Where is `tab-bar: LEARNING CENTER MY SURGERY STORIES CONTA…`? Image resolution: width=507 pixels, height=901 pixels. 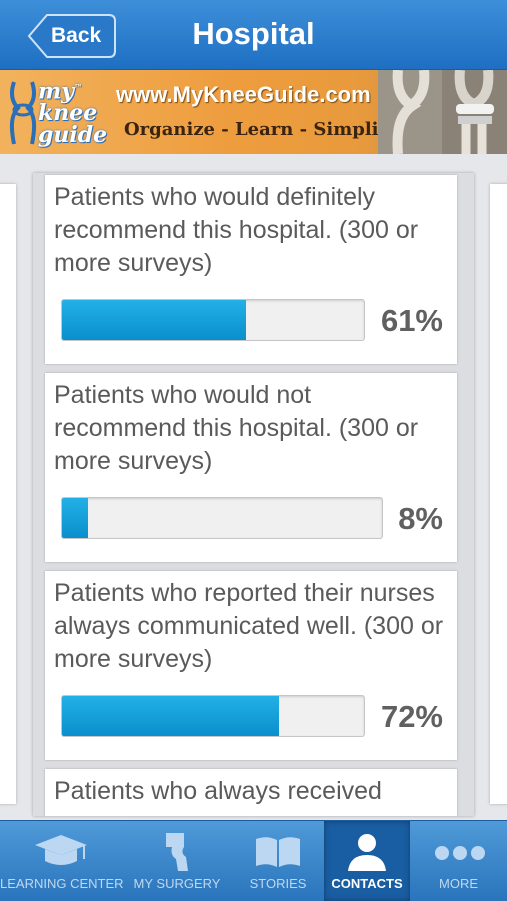 tab-bar: LEARNING CENTER MY SURGERY STORIES CONTA… is located at coordinates (253, 860).